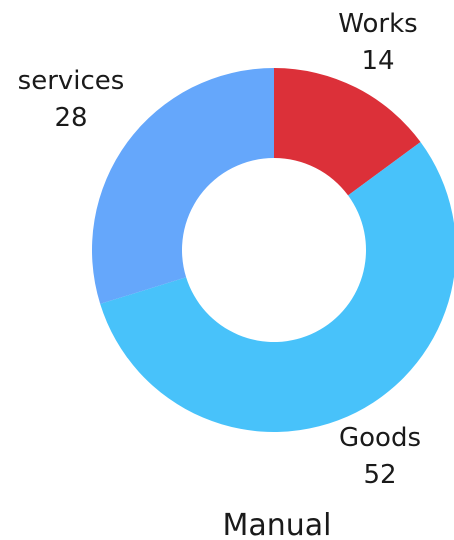 This screenshot has height=540, width=454. What do you see at coordinates (71, 99) in the screenshot?
I see `slice-label-services: services 28` at bounding box center [71, 99].